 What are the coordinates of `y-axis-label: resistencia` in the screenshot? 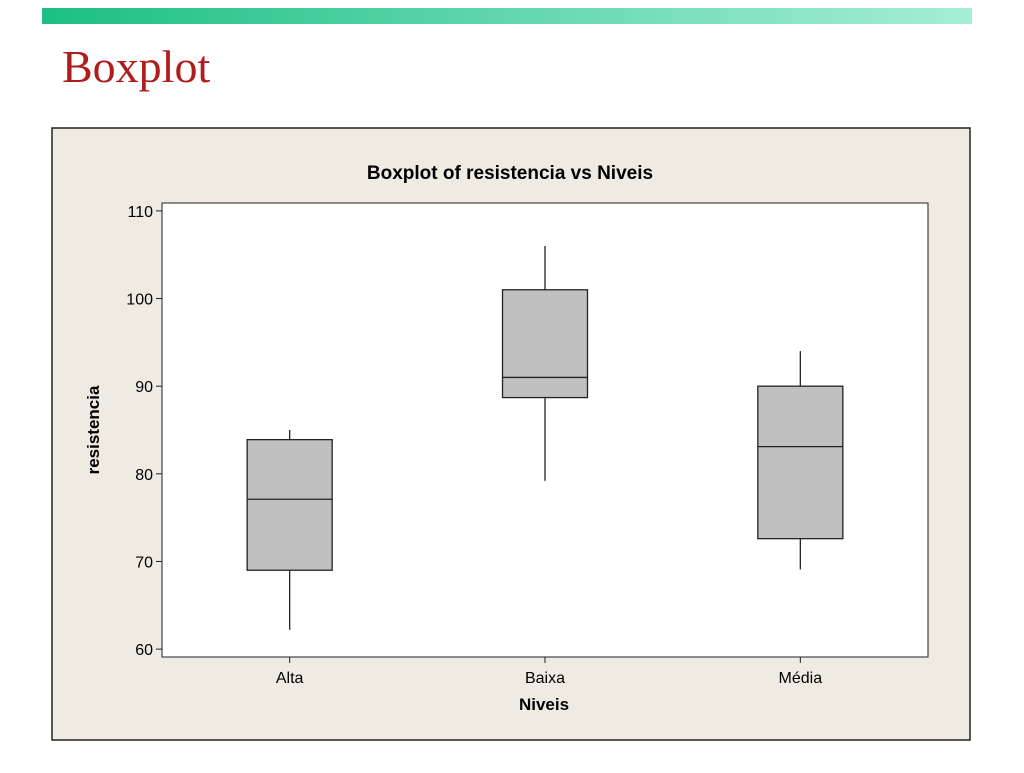 It's located at (93, 429).